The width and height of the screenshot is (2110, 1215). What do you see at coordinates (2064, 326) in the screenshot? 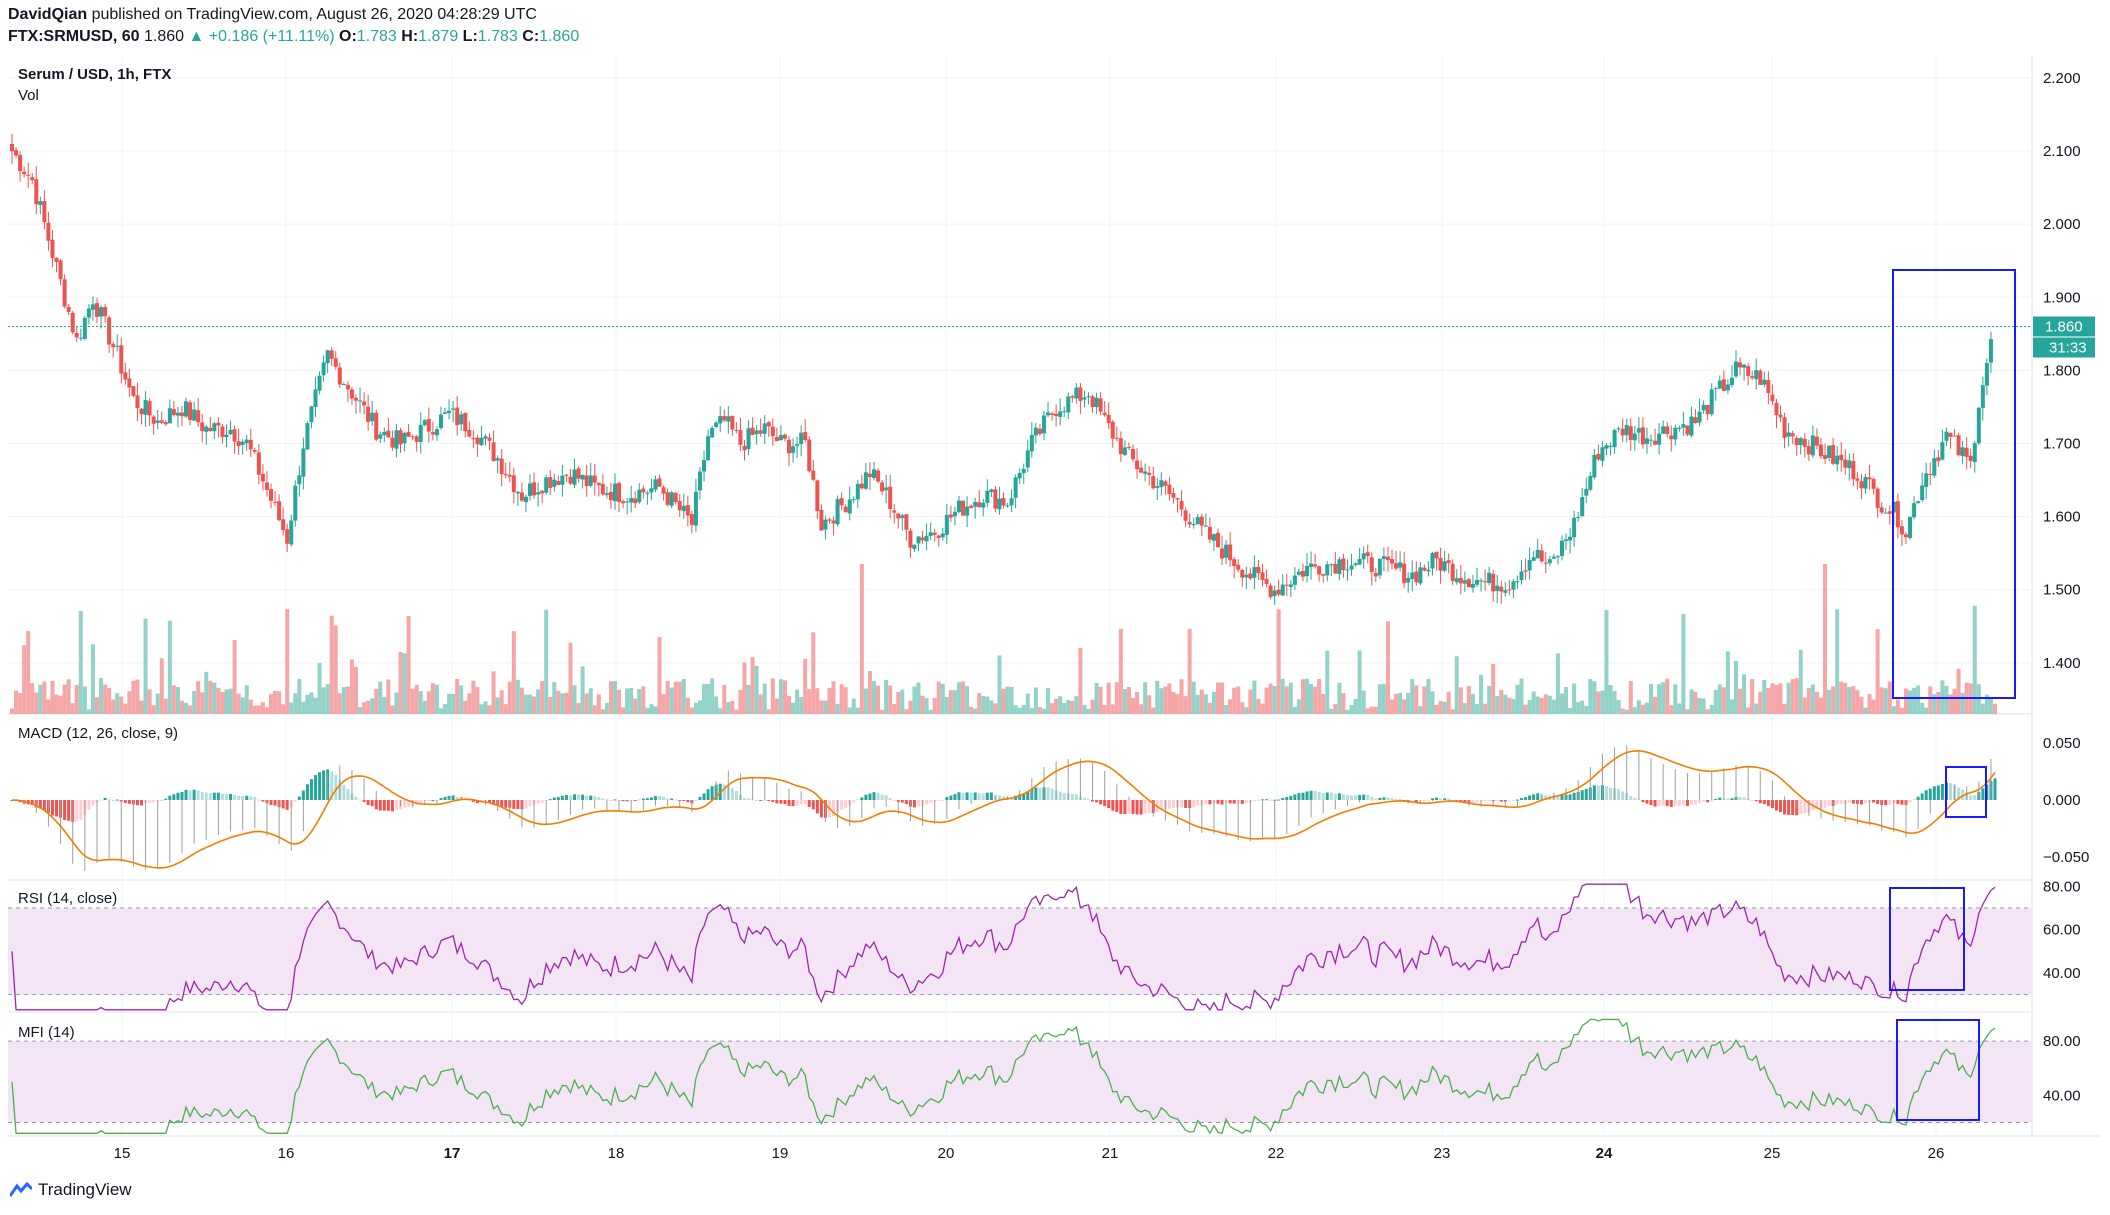
I see `price-badge-bg` at bounding box center [2064, 326].